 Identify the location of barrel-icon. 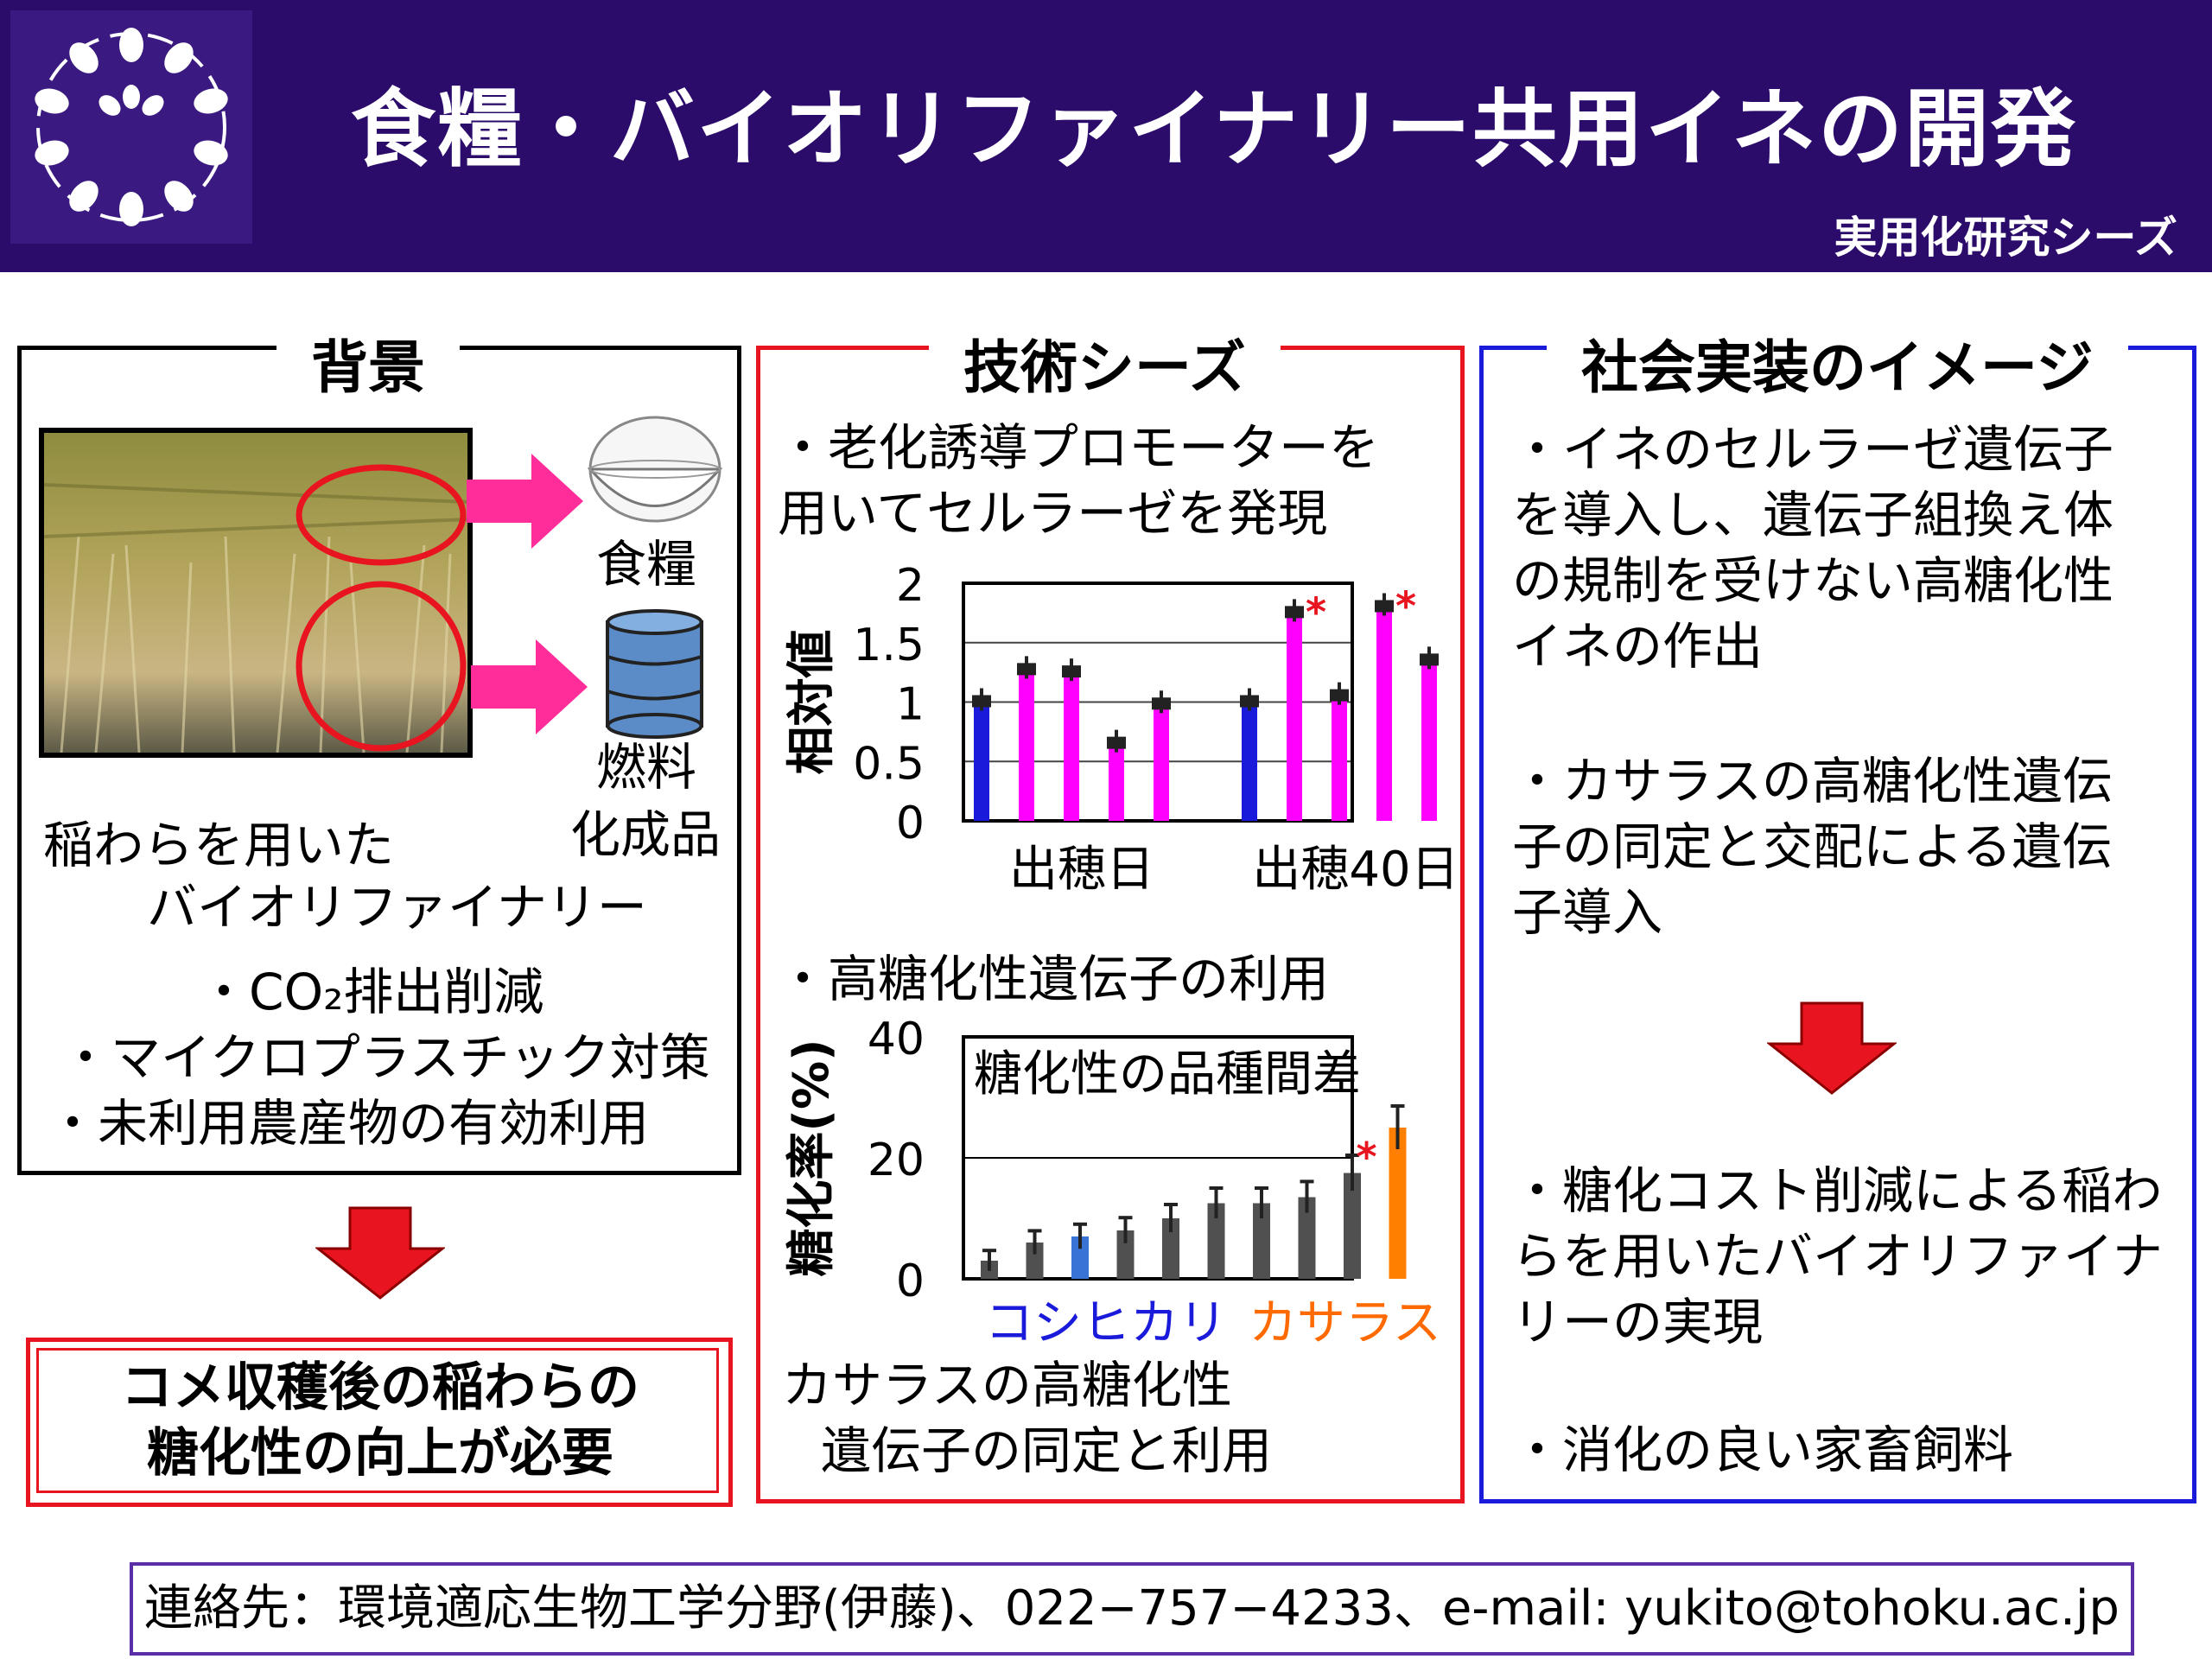
(654, 674).